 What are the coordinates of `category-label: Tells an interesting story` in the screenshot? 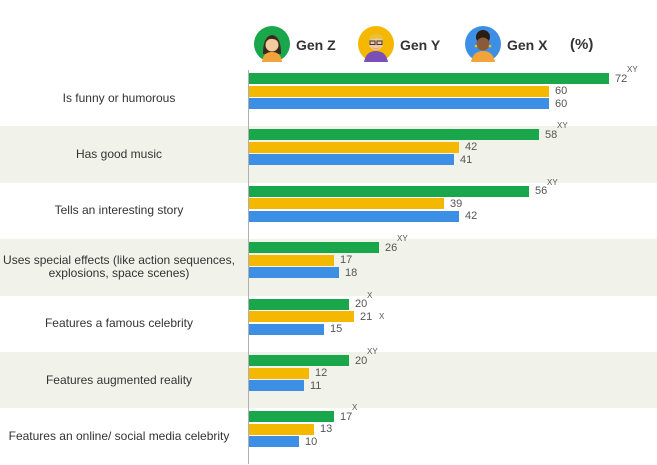 It's located at (119, 210).